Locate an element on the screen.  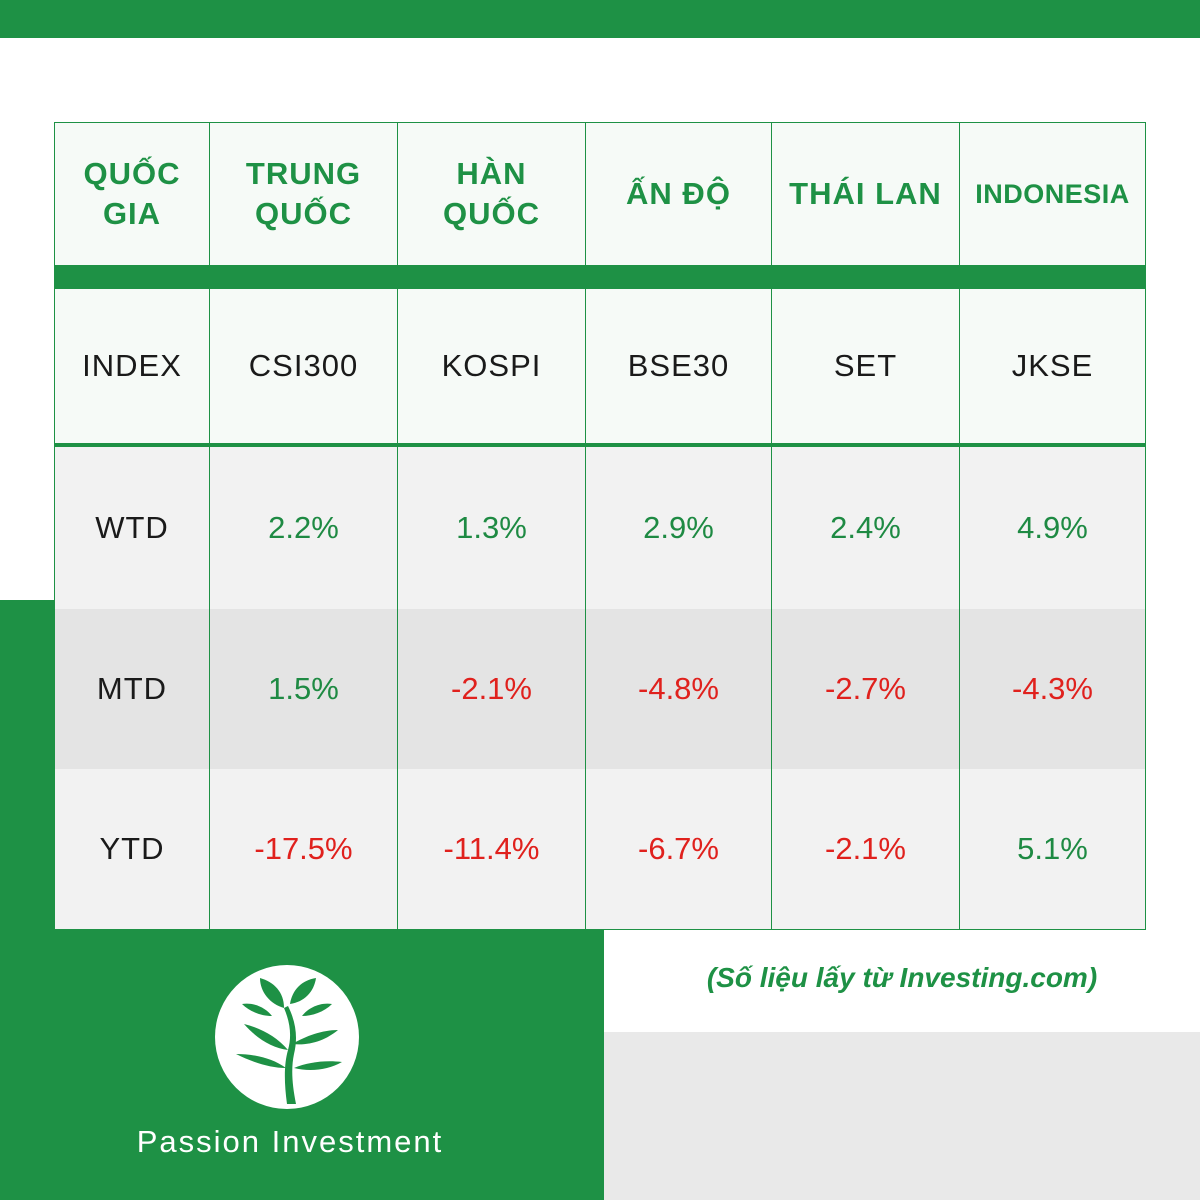
row-label: MTD is located at coordinates (132, 688).